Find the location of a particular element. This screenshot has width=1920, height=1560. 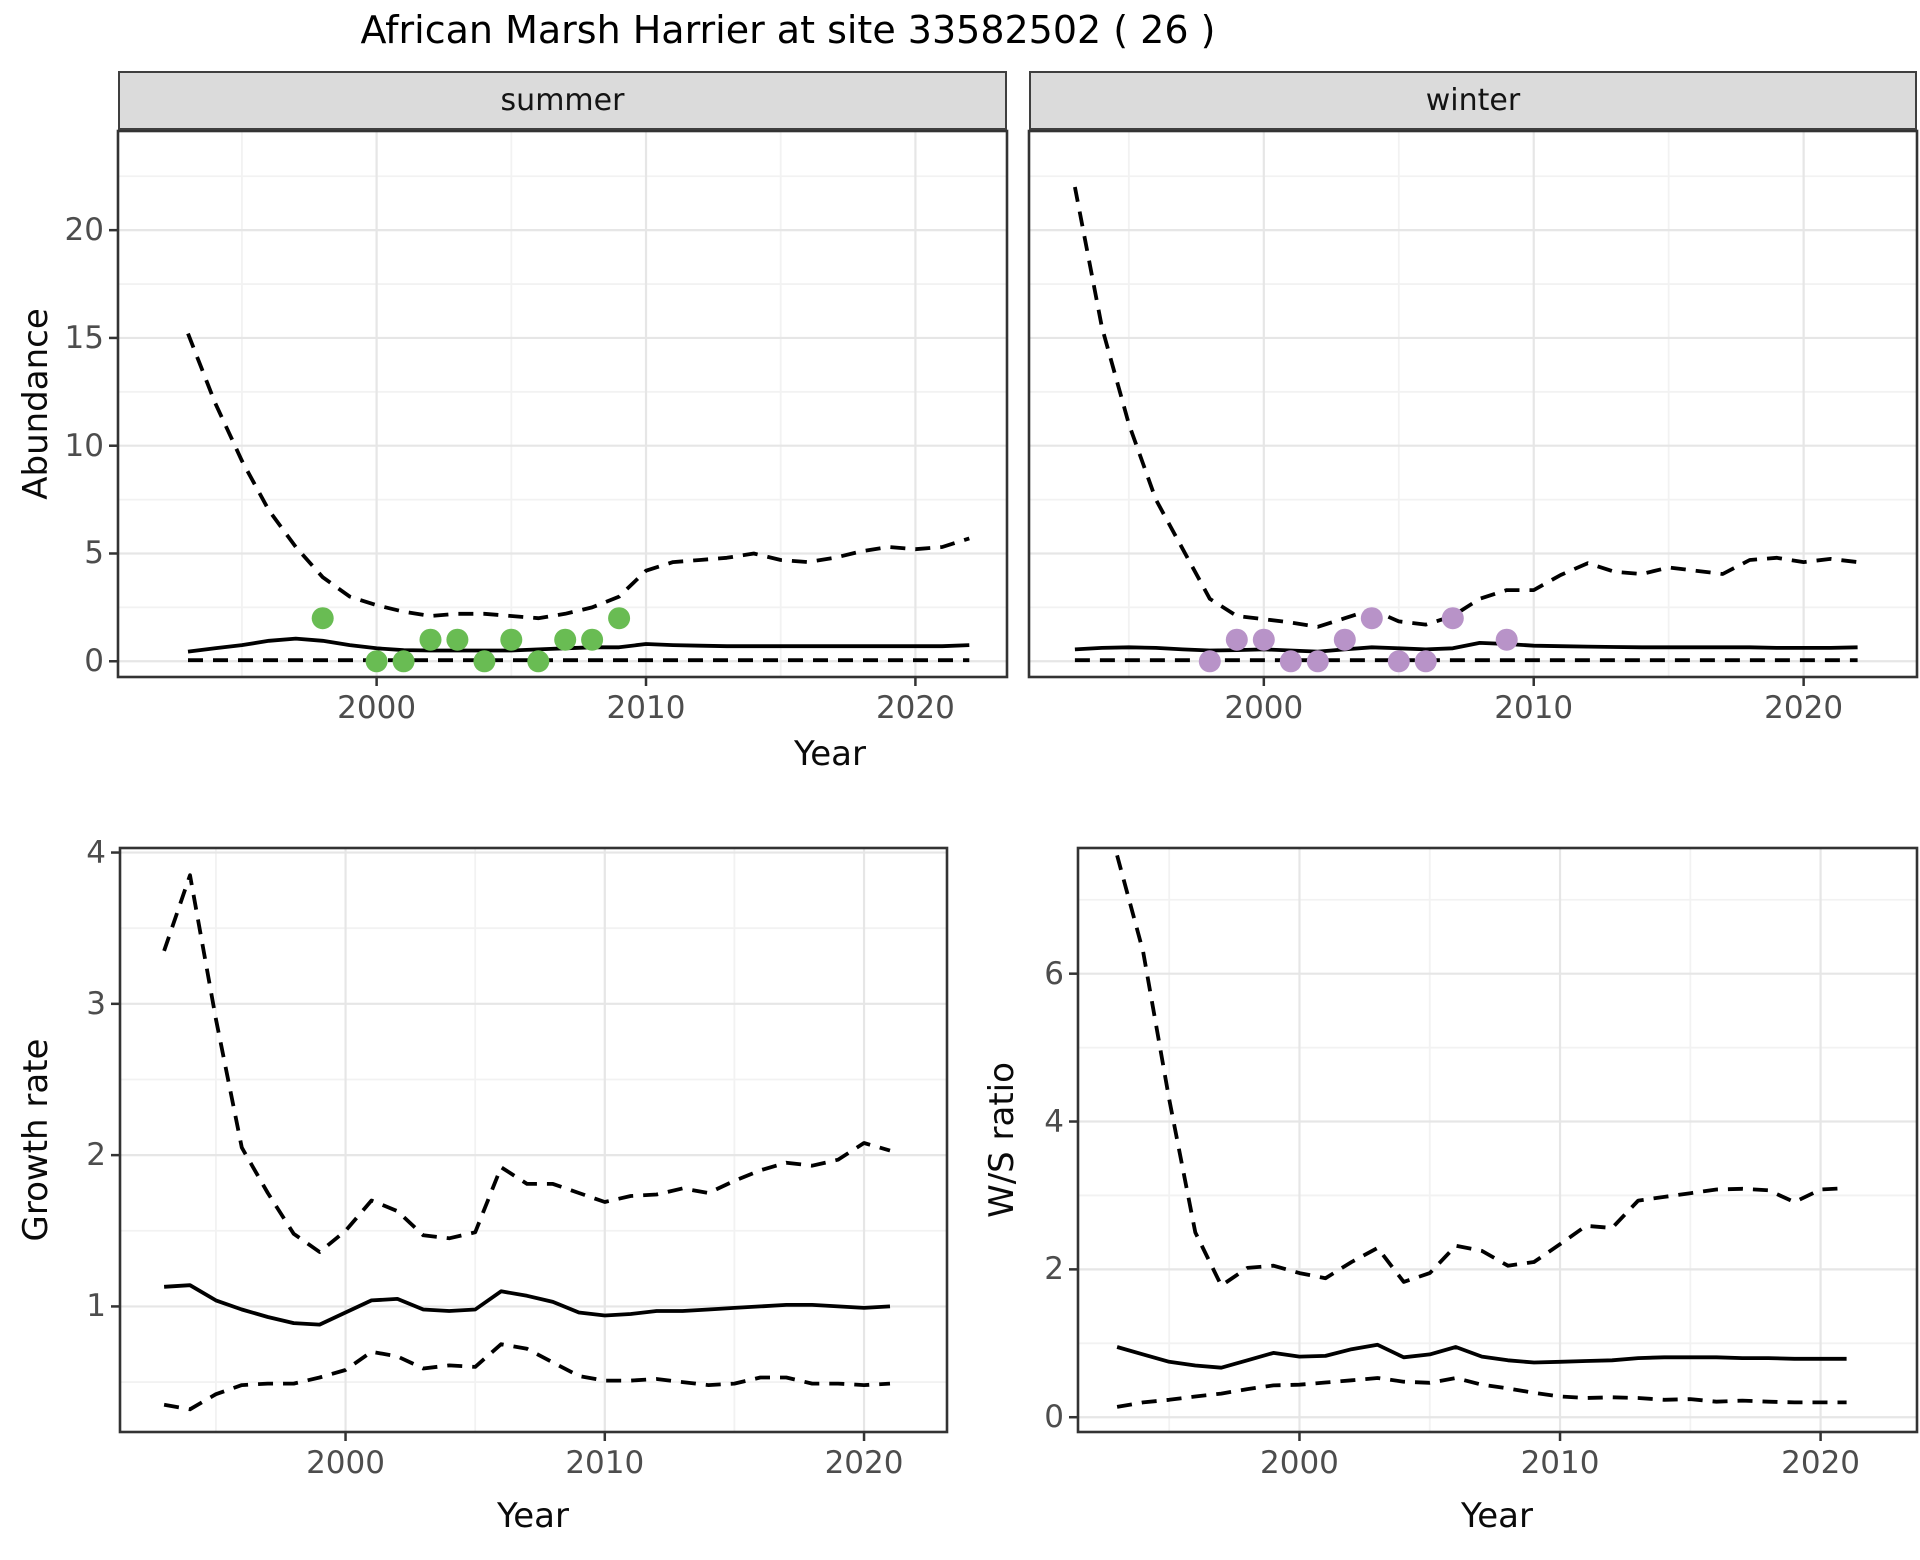

winter-upper95-line is located at coordinates (1465, 407).